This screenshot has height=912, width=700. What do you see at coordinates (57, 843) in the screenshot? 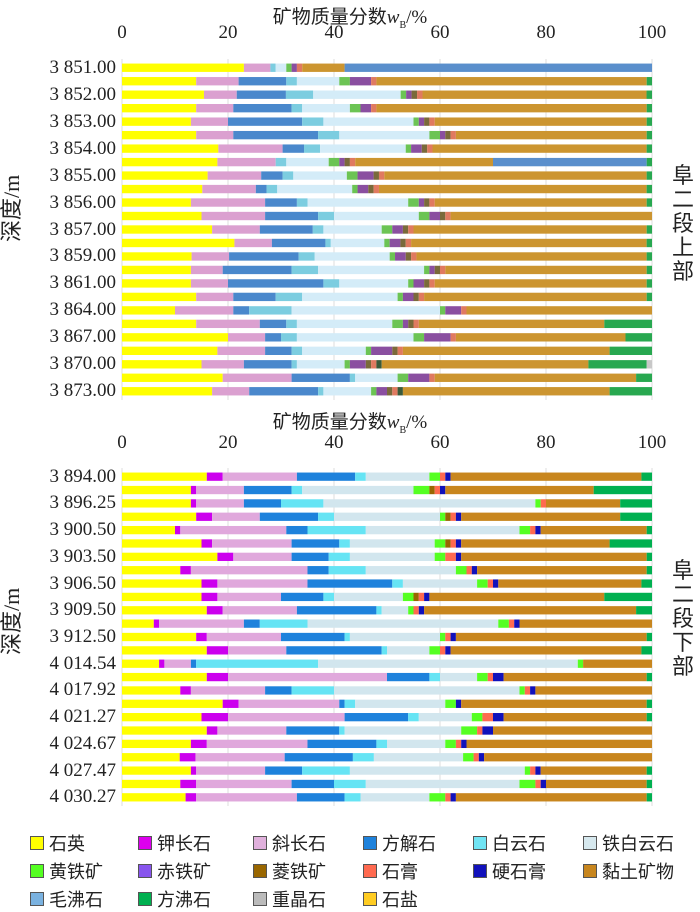
I see `legend-item: 石英` at bounding box center [57, 843].